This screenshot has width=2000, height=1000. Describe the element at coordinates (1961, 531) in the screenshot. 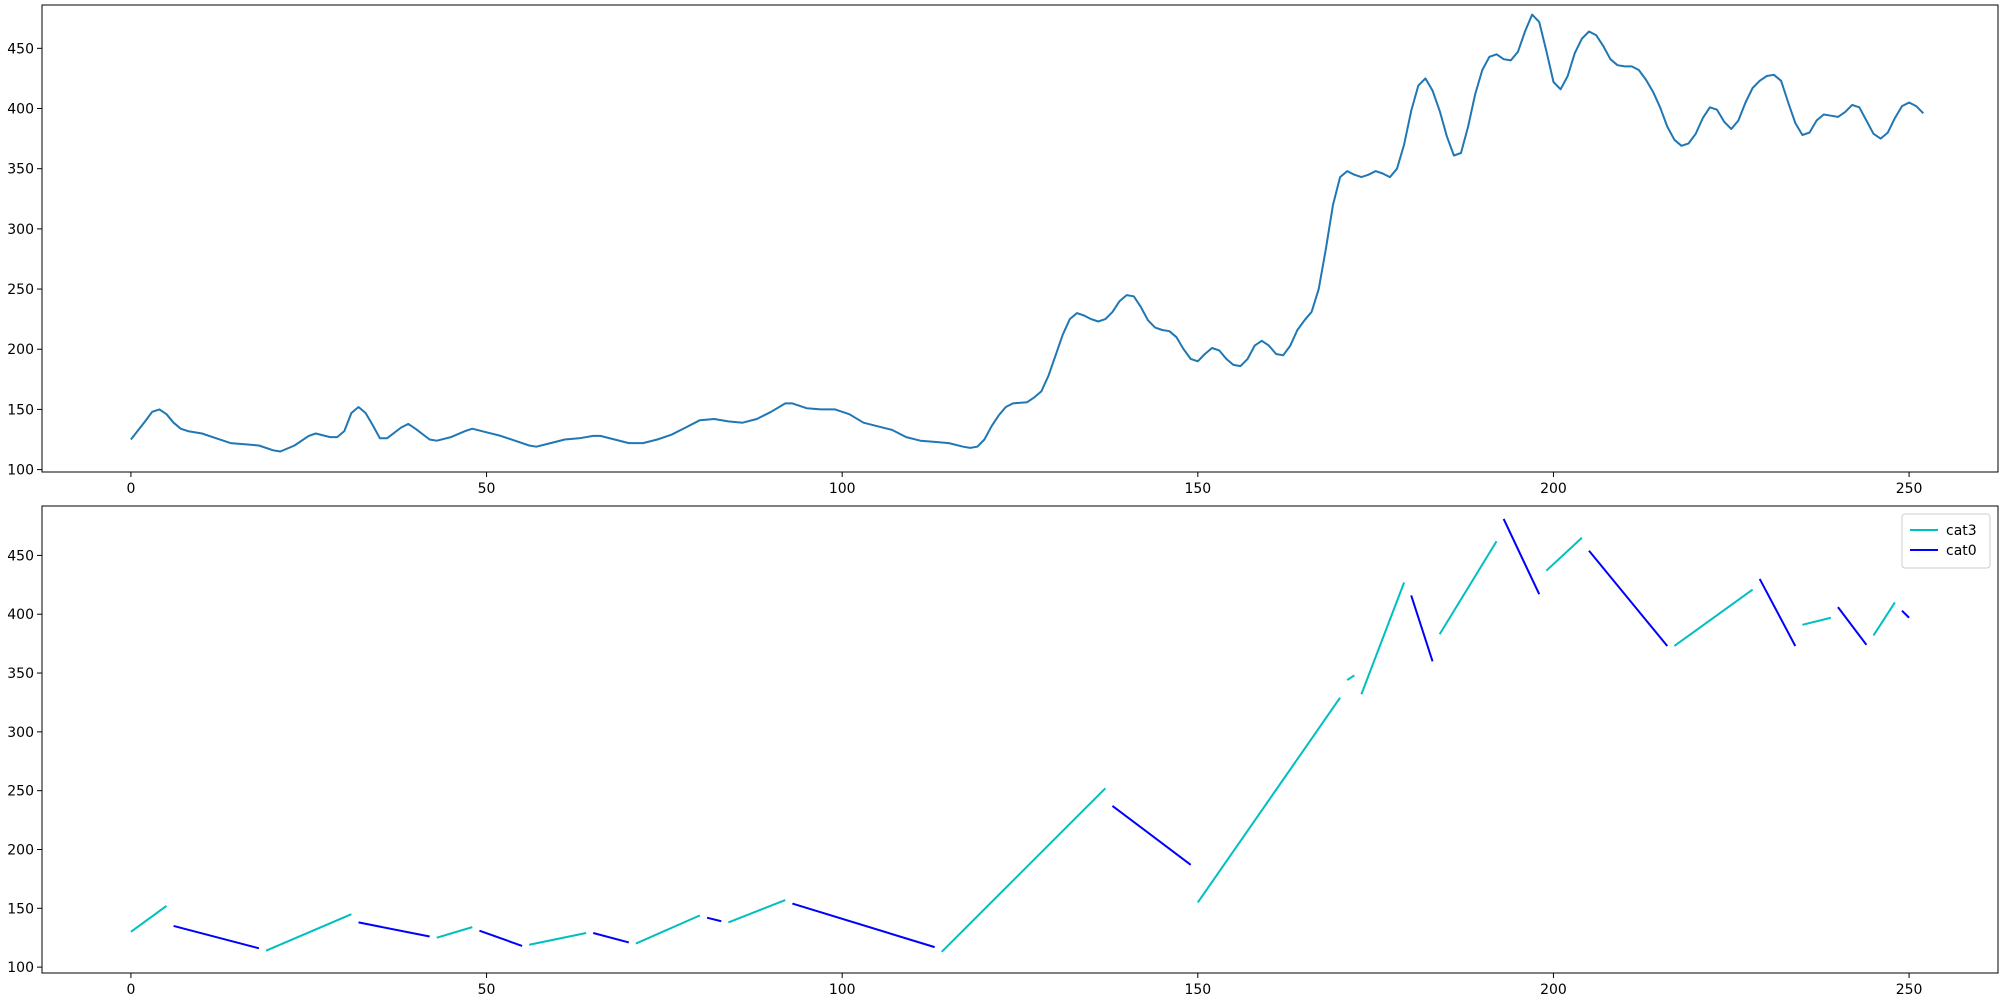

I see `legend-label: cat3` at that location.